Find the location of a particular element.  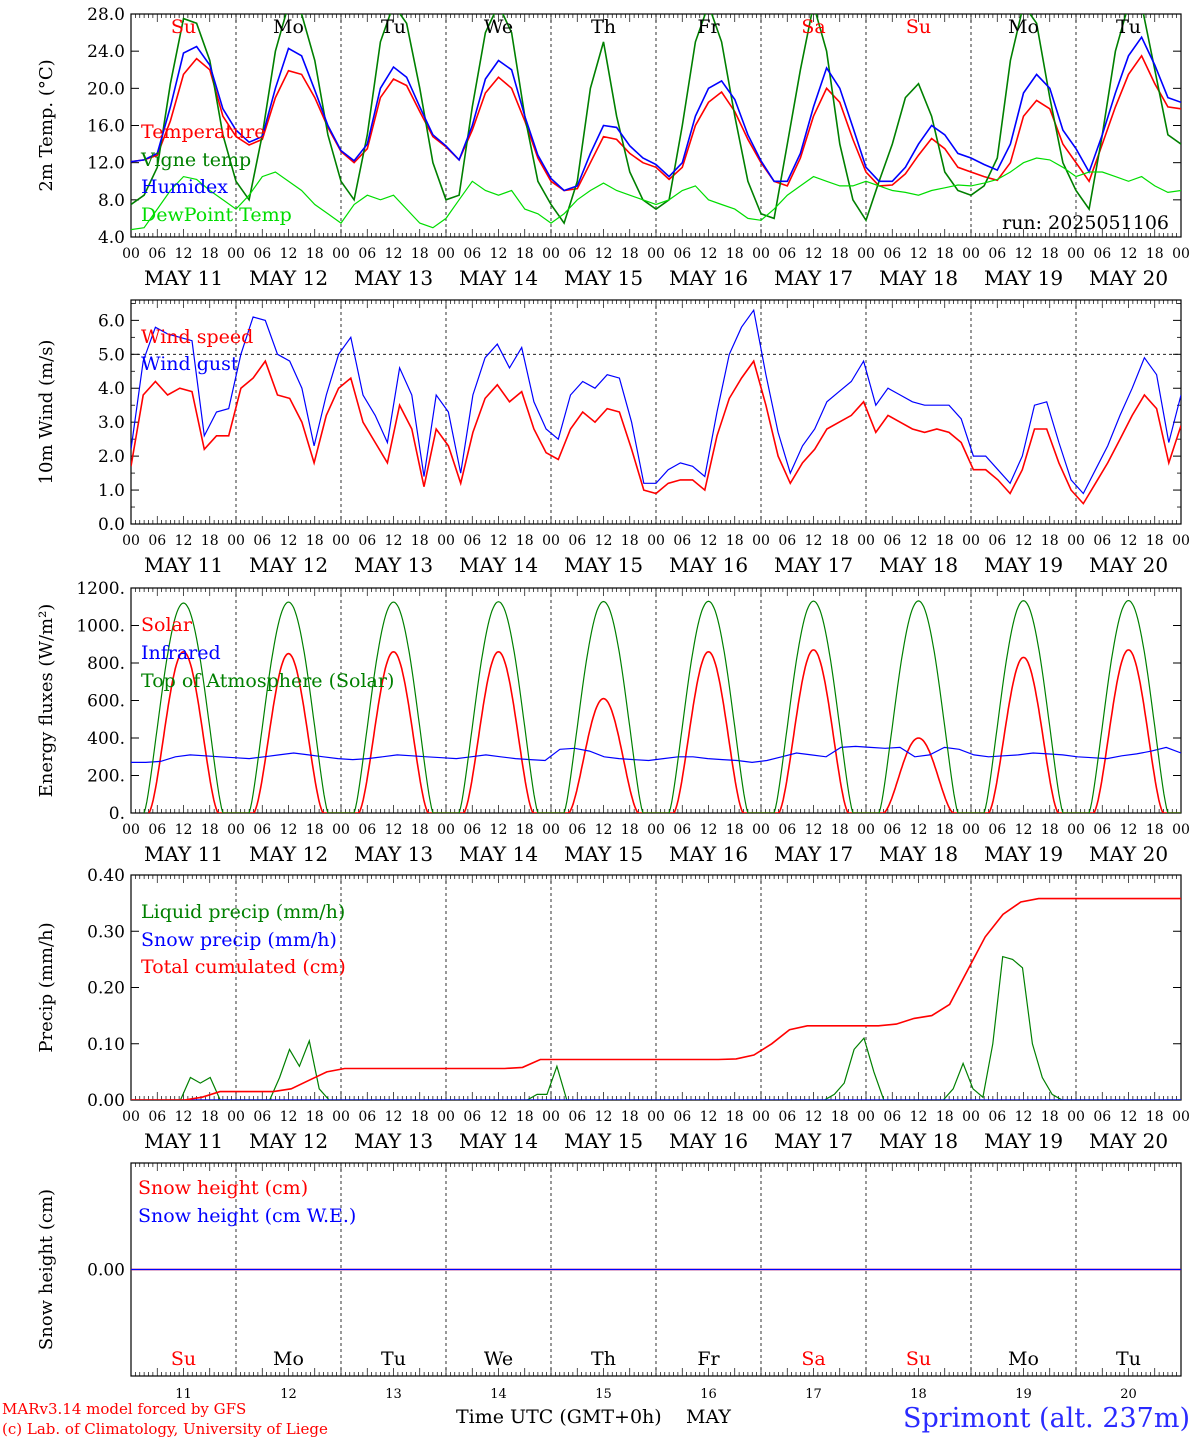

day-number: 12 is located at coordinates (288, 1394).